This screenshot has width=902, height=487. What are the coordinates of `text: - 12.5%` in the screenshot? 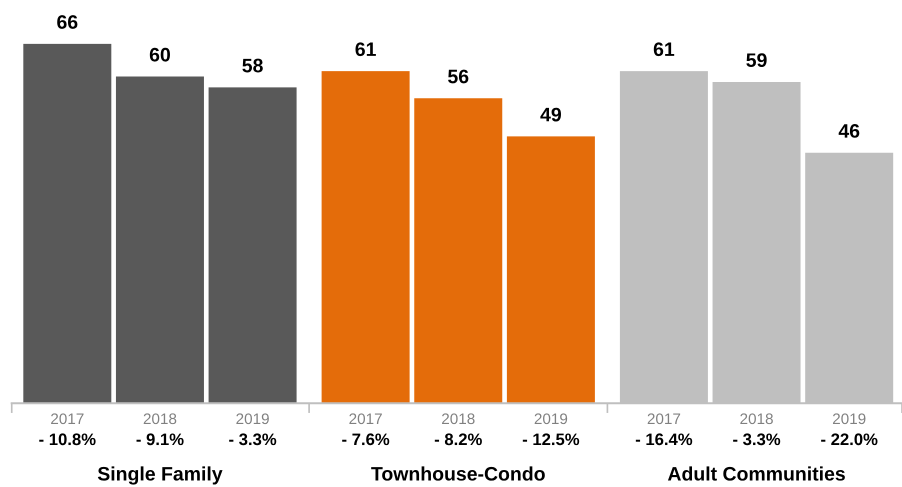 It's located at (551, 439).